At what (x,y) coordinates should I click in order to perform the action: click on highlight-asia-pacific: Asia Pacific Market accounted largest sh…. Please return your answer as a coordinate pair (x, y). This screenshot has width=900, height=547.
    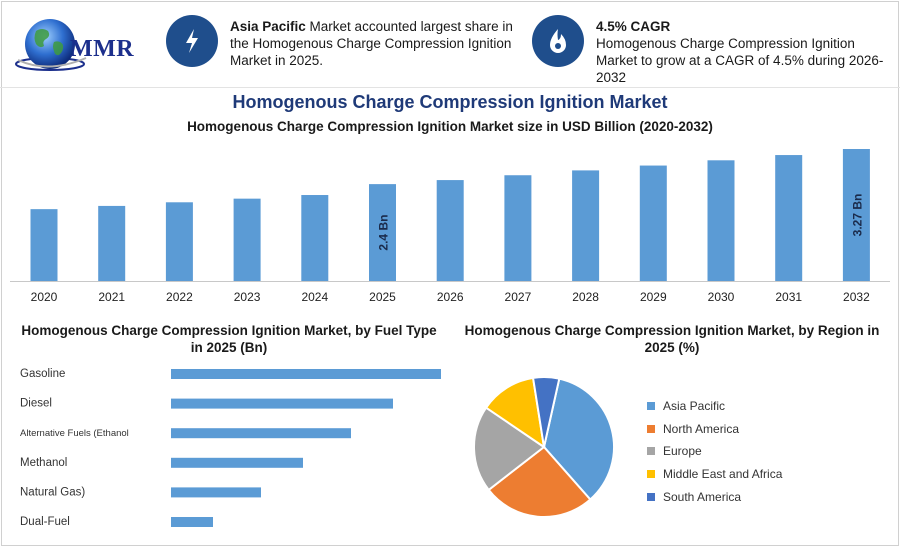
    Looking at the image, I should click on (380, 43).